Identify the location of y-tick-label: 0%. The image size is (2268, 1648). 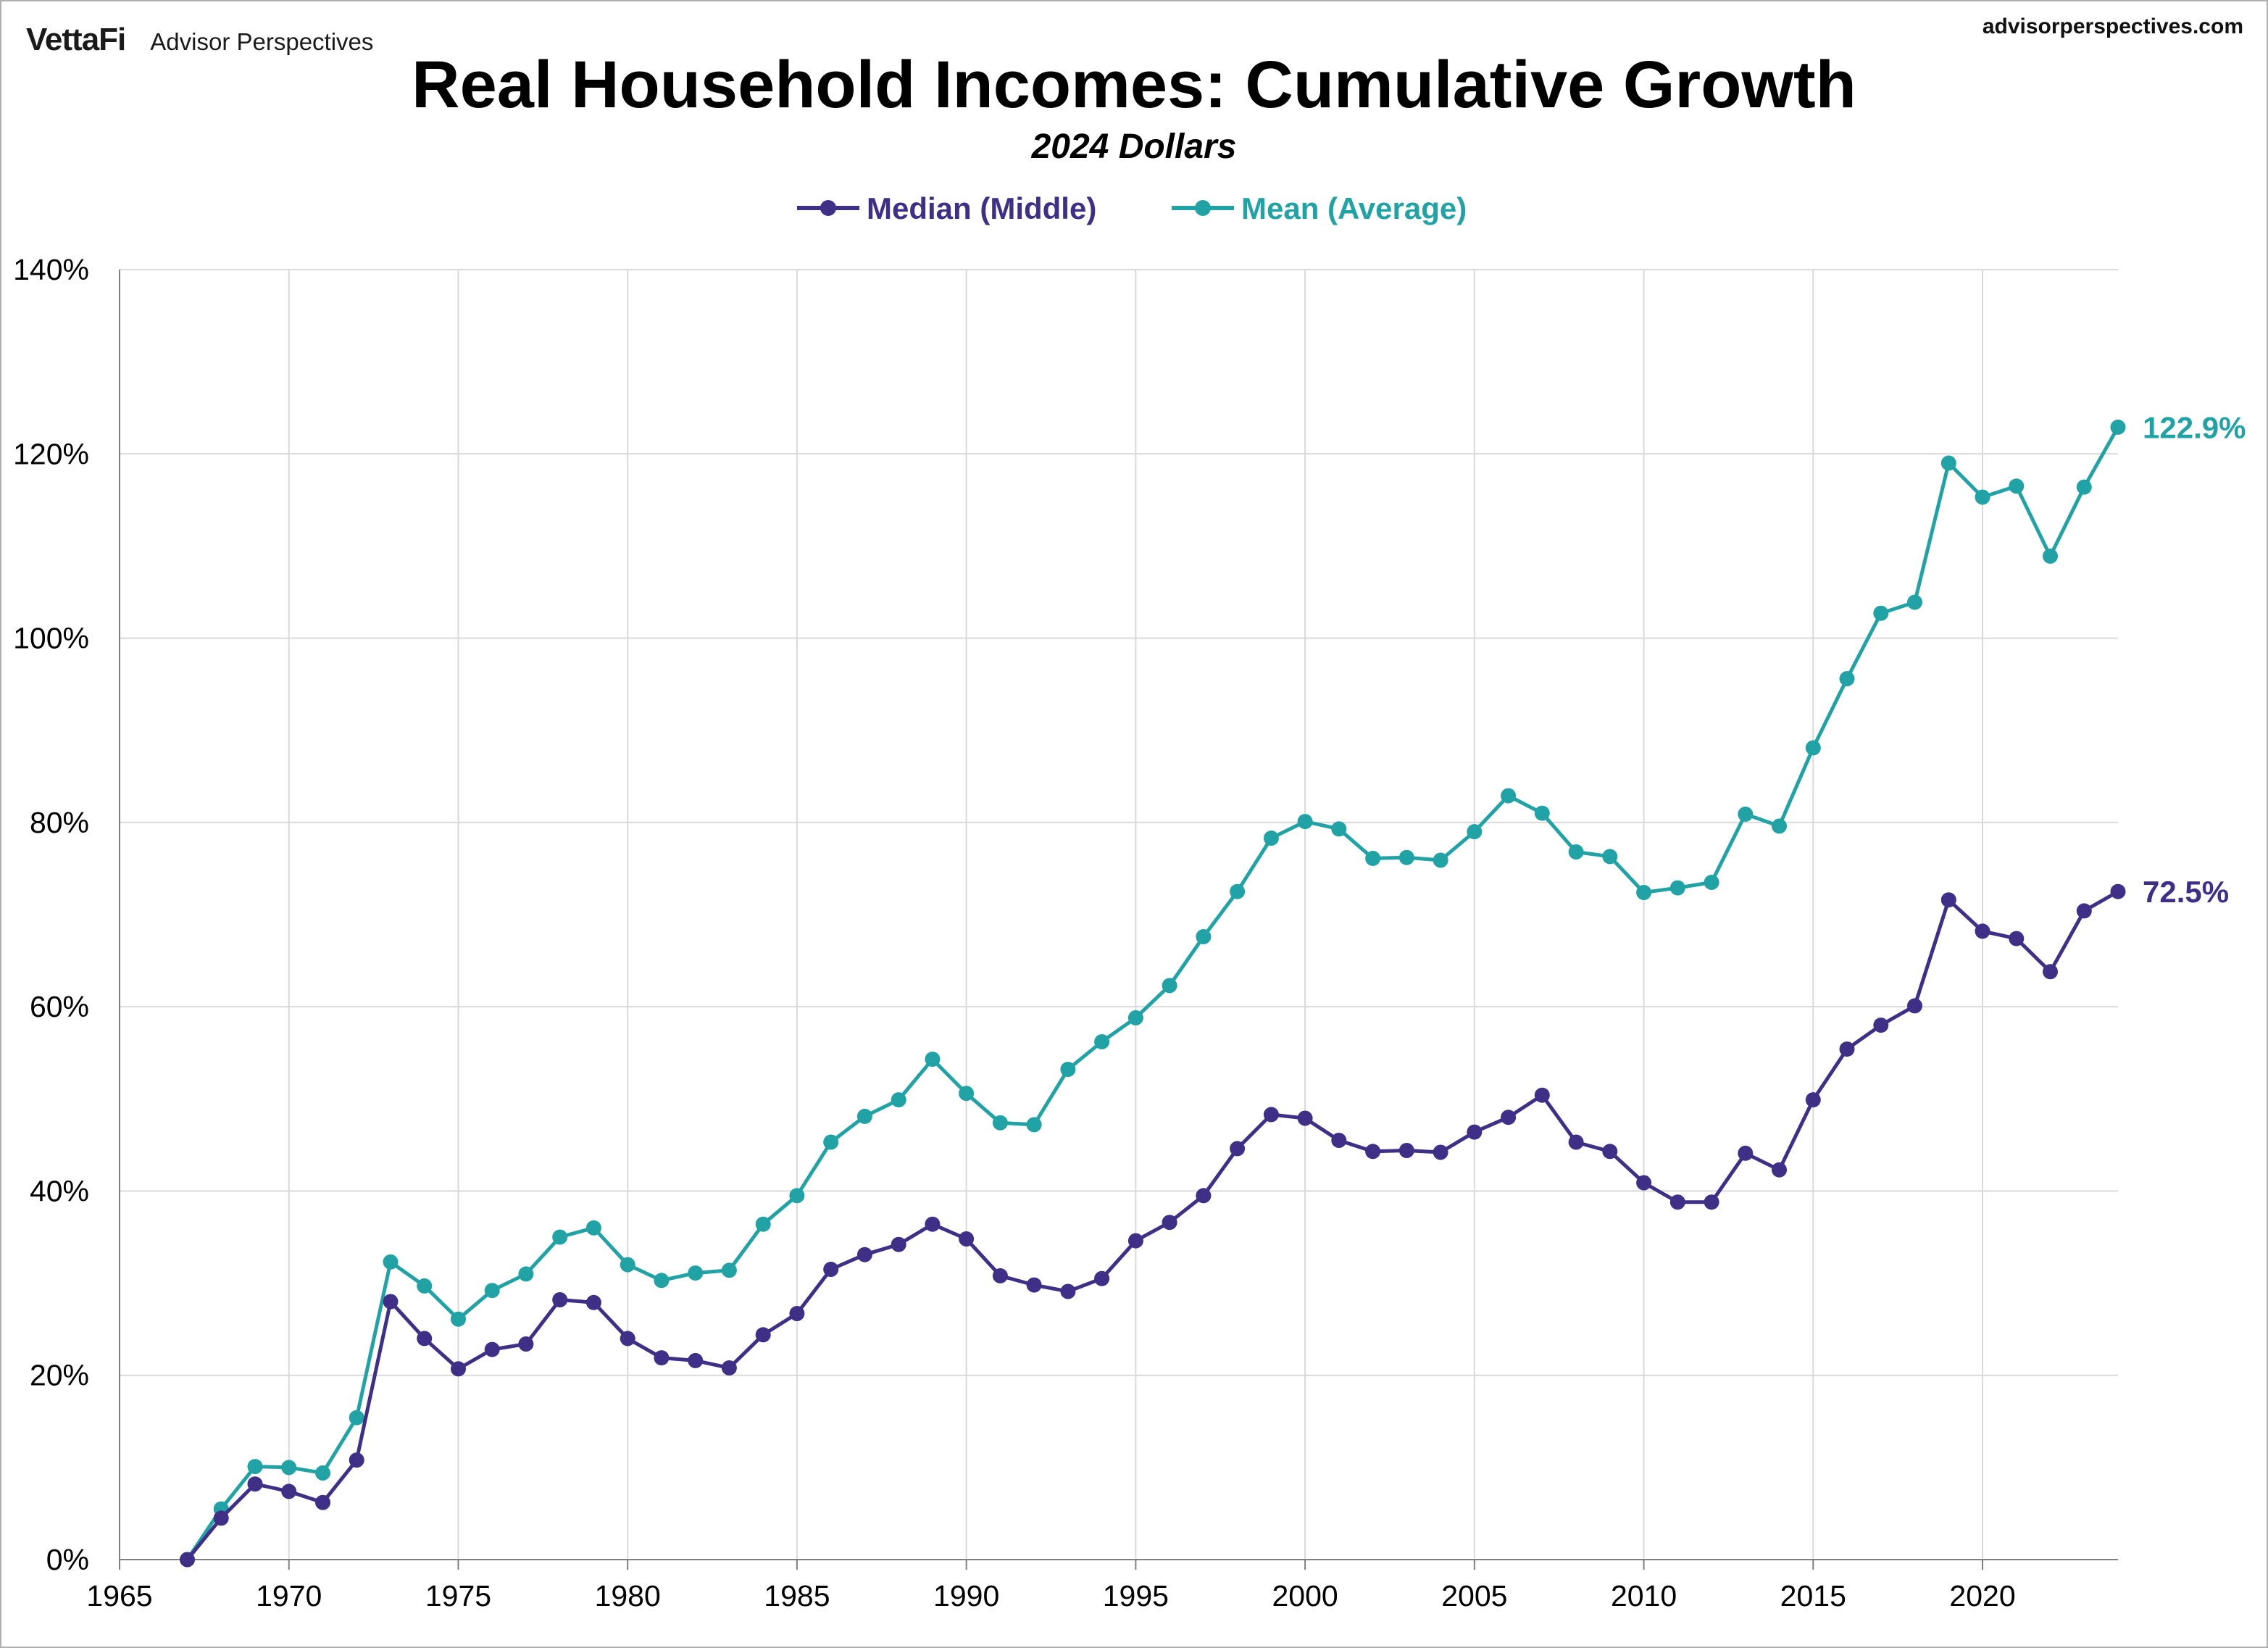
(68, 1559).